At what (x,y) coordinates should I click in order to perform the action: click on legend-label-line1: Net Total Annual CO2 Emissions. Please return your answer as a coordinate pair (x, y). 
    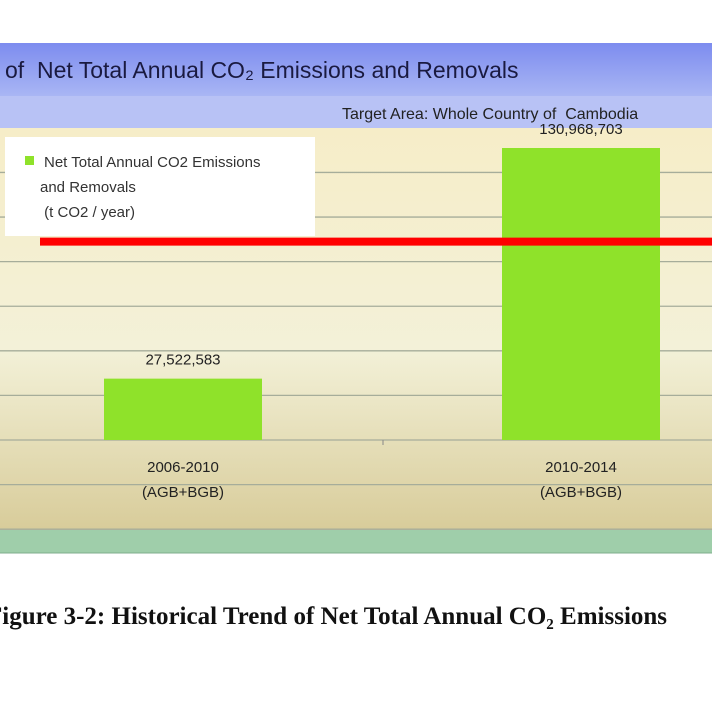
    Looking at the image, I should click on (152, 162).